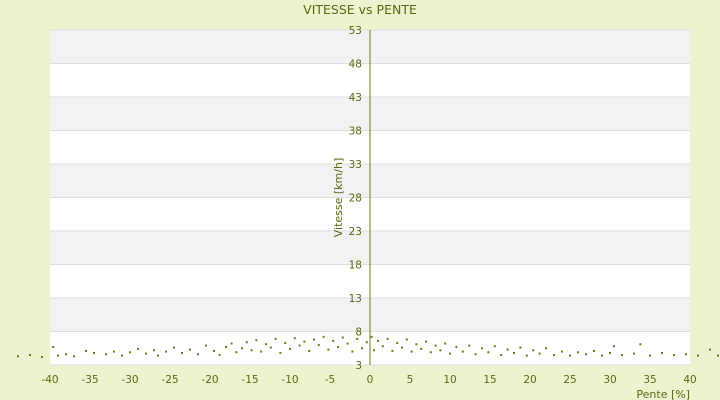  Describe the element at coordinates (609, 380) in the screenshot. I see `x-tick-label: 30` at that location.